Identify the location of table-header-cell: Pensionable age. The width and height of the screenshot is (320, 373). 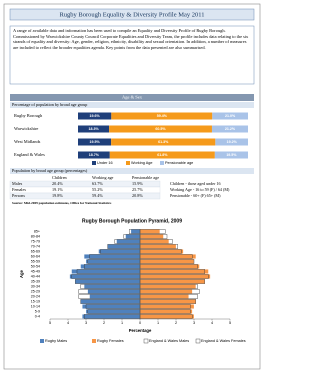
(145, 177).